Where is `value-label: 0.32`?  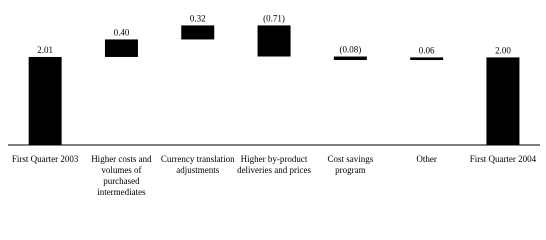 value-label: 0.32 is located at coordinates (198, 18).